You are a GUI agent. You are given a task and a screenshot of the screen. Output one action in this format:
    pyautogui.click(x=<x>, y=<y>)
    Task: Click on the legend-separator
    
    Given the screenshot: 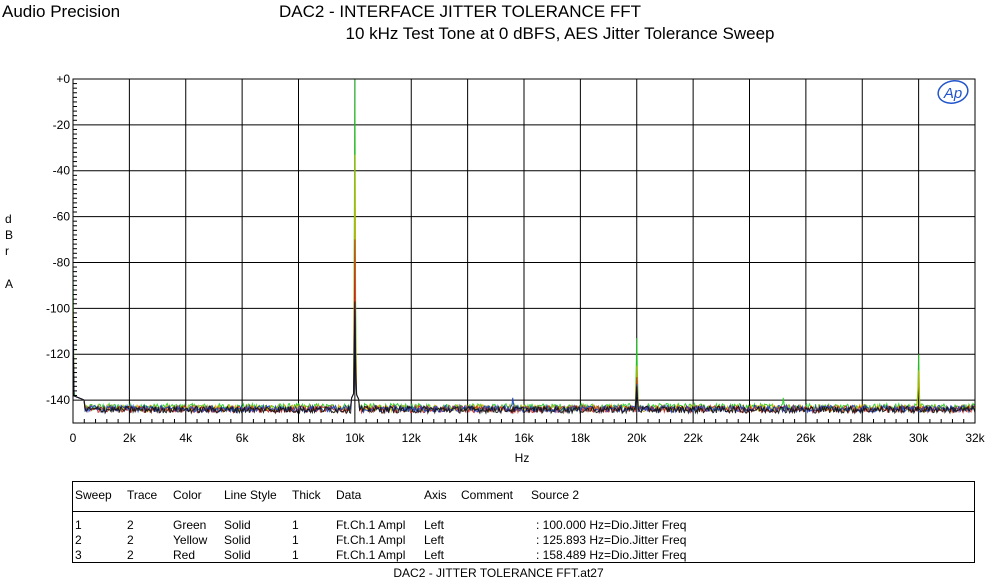 What is the action you would take?
    pyautogui.click(x=523, y=511)
    